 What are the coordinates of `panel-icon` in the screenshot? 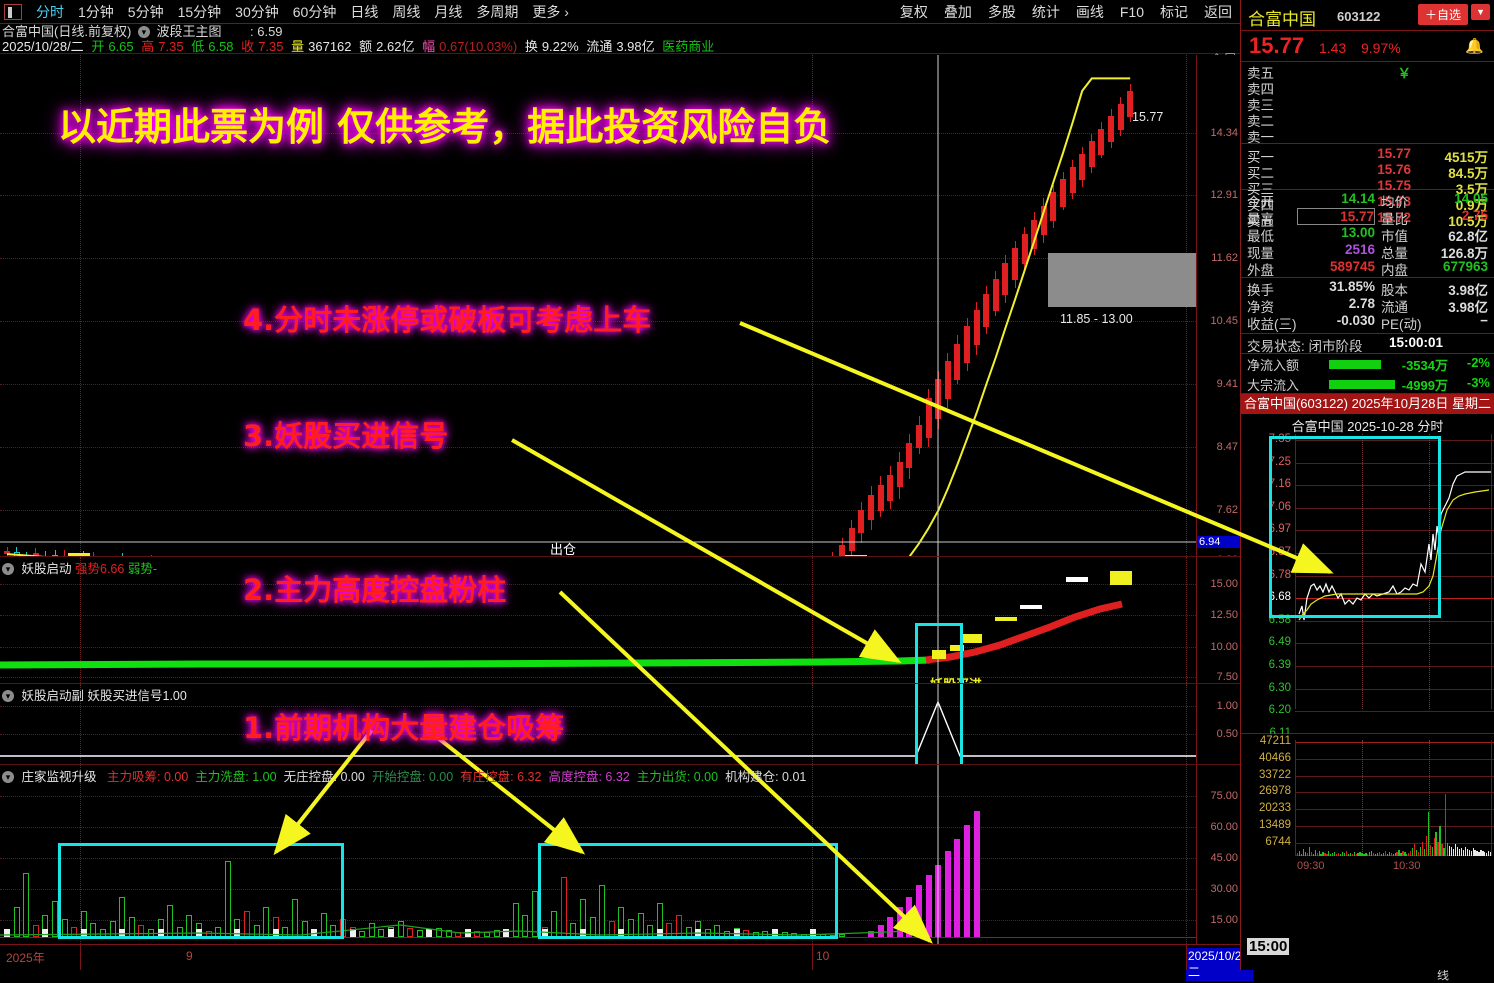 It's located at (13, 12).